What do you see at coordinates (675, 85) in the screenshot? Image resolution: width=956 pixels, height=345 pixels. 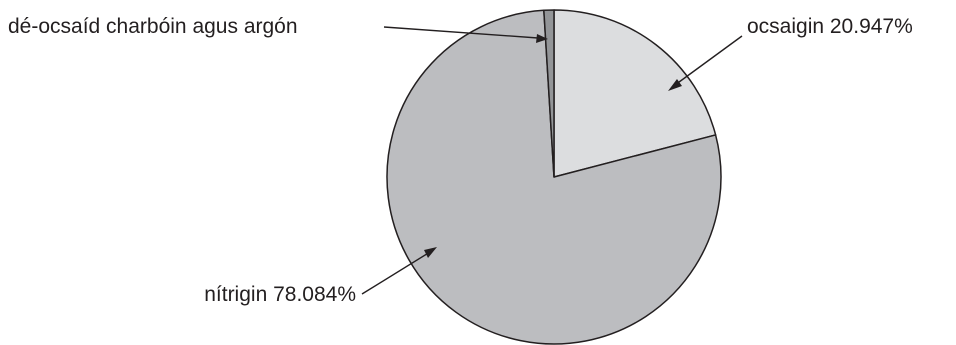 I see `arrow-oxygen-head` at bounding box center [675, 85].